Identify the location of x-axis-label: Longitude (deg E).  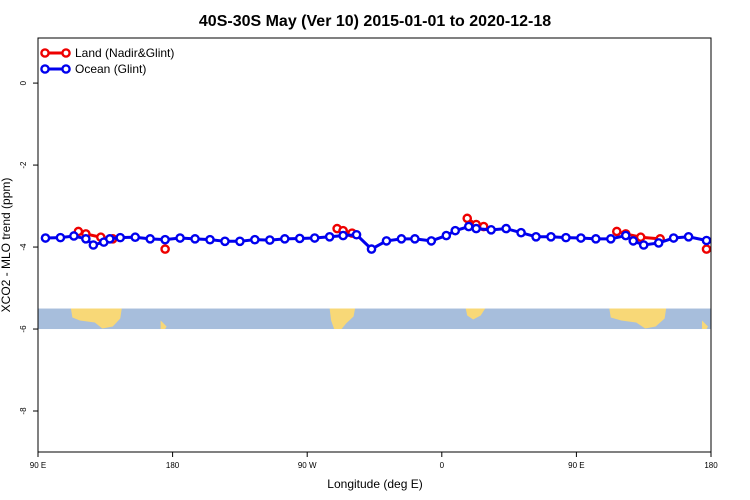
(374, 484).